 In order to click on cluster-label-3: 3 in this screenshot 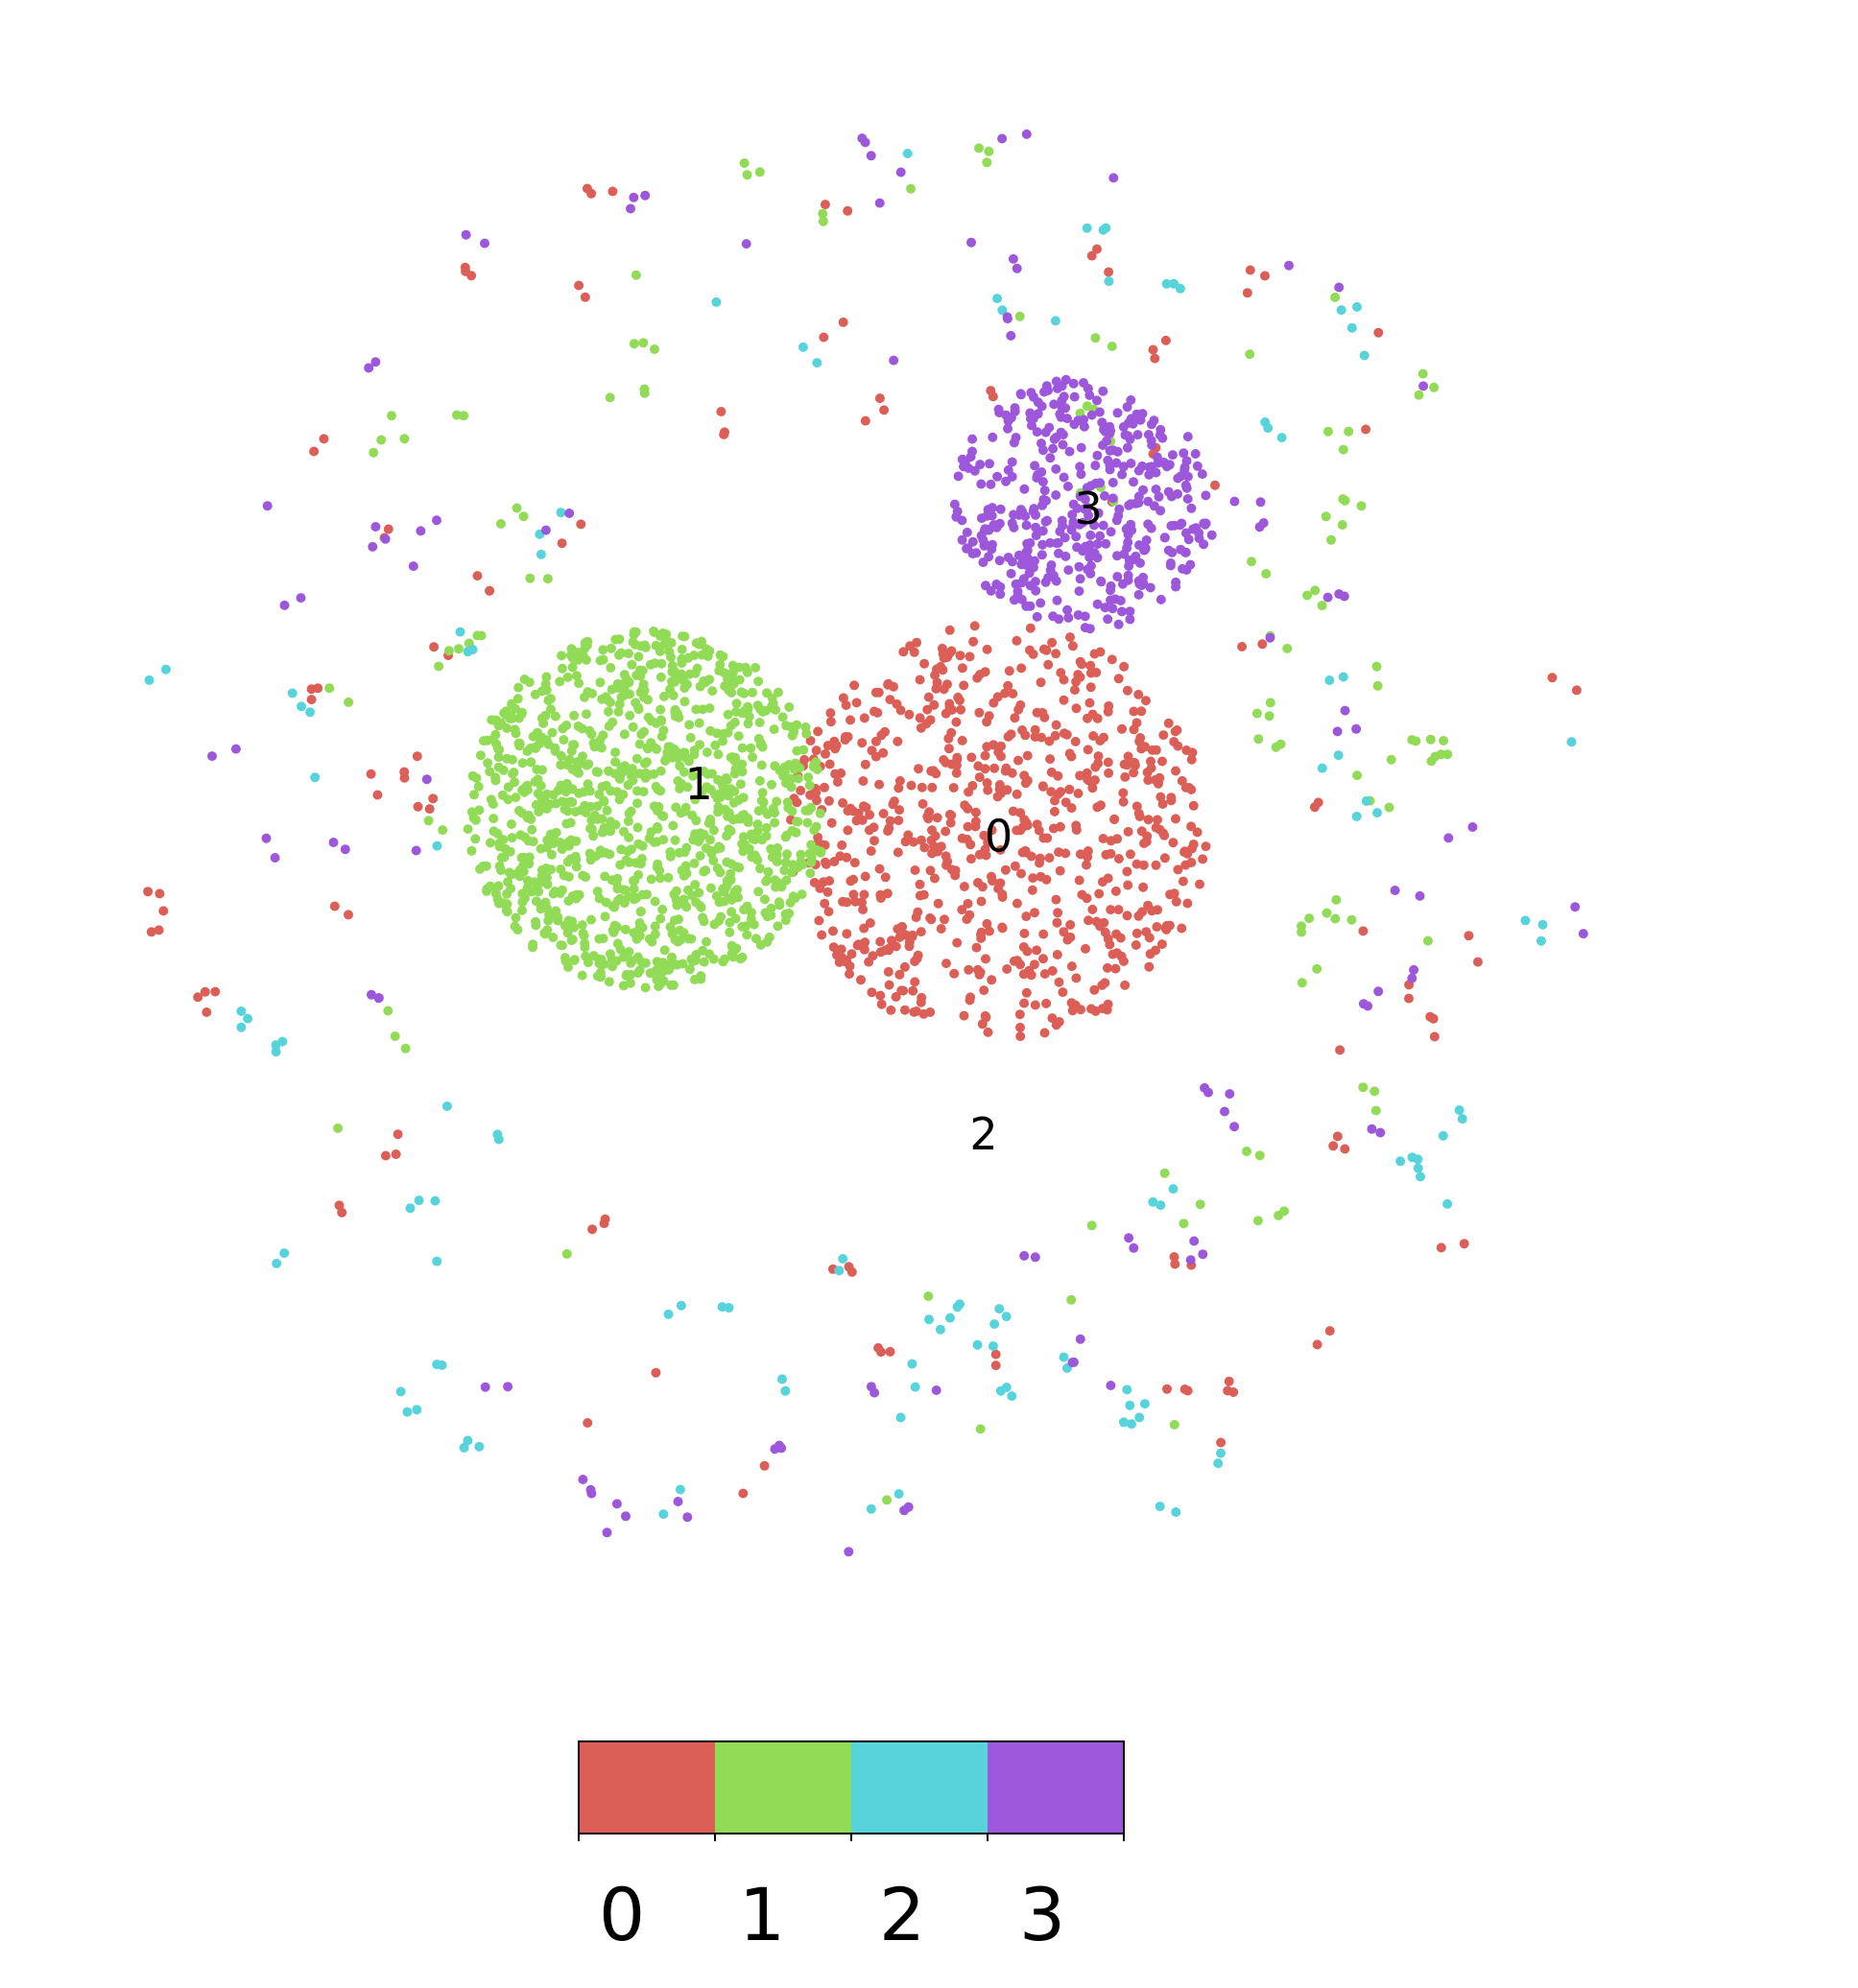, I will do `click(1089, 508)`.